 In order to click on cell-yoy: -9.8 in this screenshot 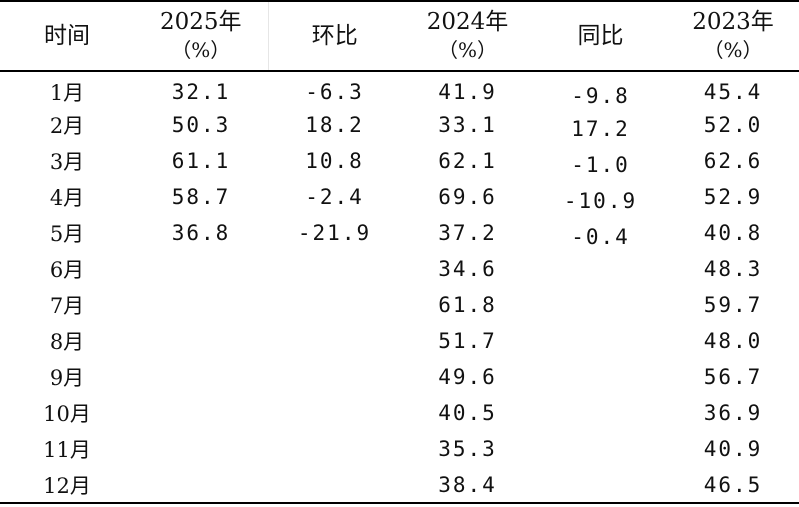, I will do `click(600, 95)`.